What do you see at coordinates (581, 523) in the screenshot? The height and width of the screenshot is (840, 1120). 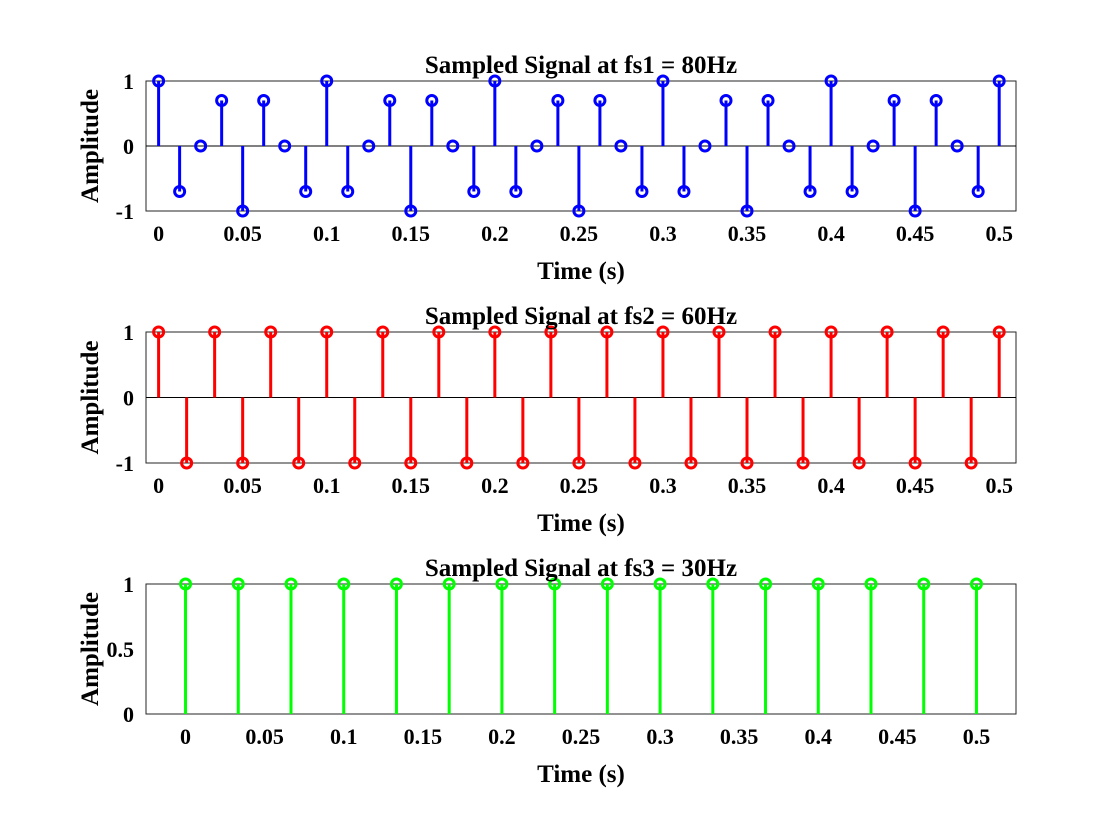 I see `x-axis-label: Time (s)` at bounding box center [581, 523].